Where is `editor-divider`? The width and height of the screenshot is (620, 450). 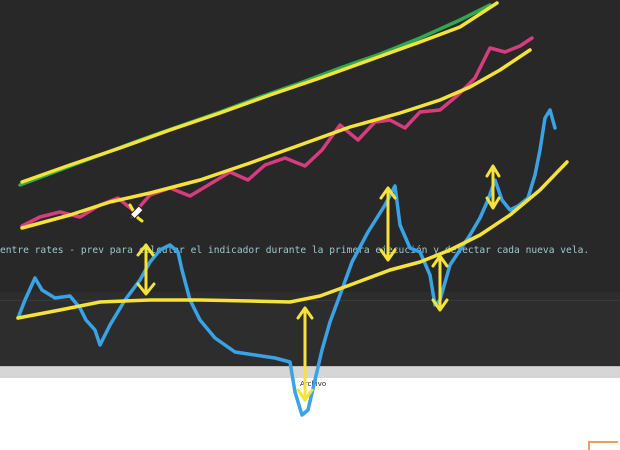
editor-divider is located at coordinates (310, 300).